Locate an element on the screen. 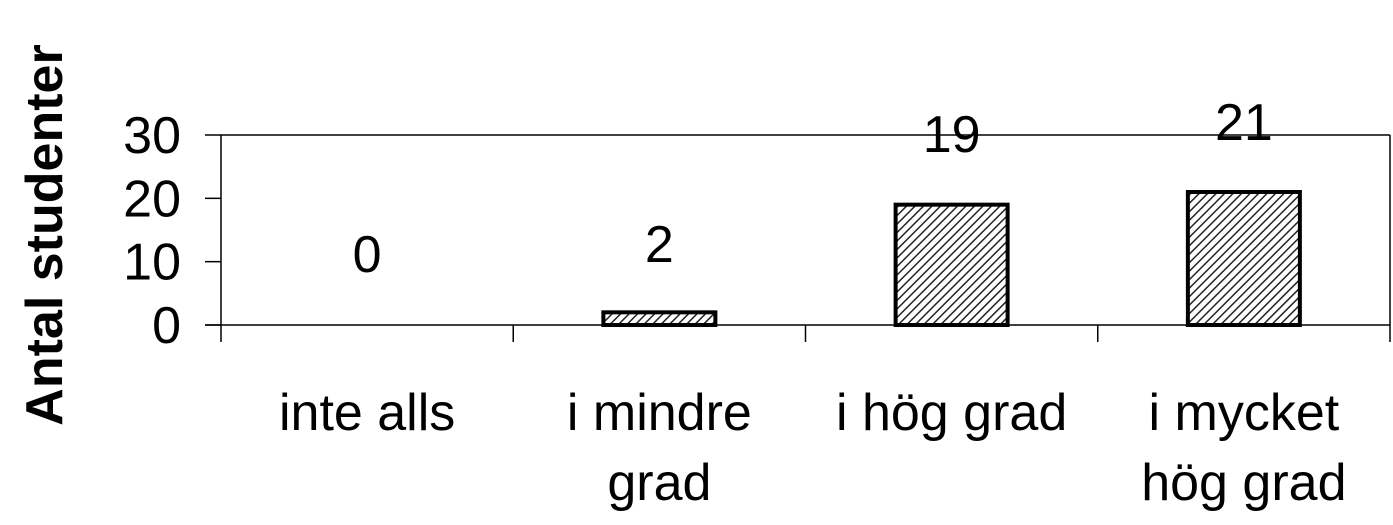  y-tick-label: 20 is located at coordinates (152, 199).